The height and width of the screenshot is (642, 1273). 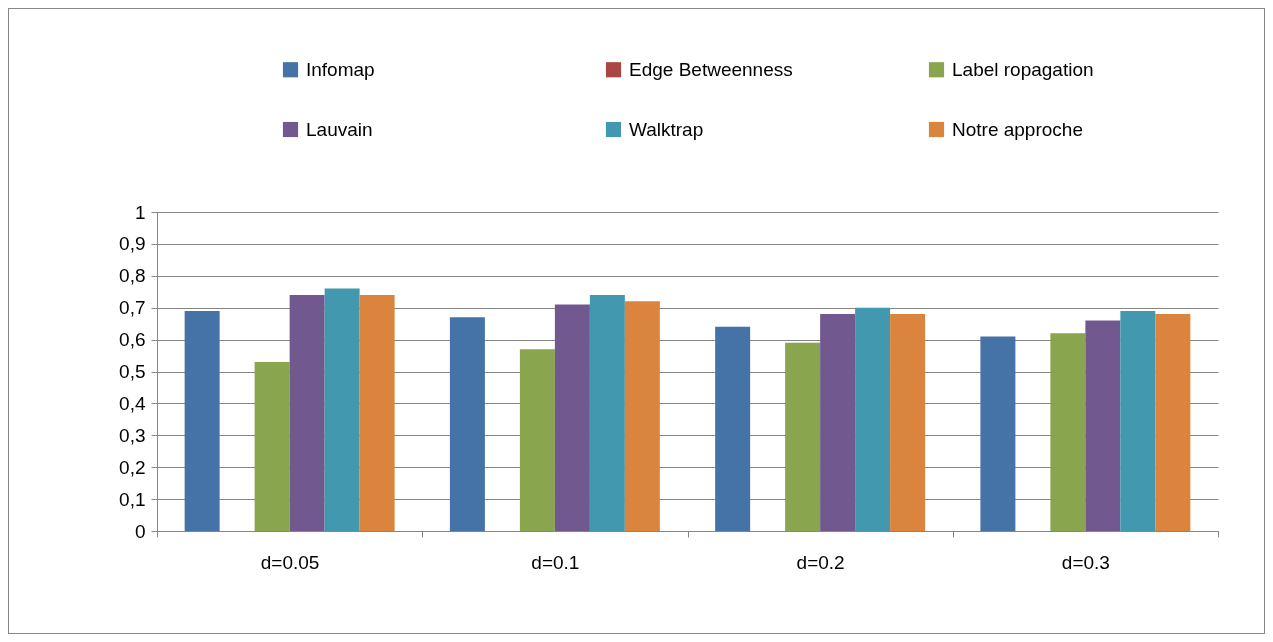 I want to click on legend-label: Lauvain, so click(x=339, y=129).